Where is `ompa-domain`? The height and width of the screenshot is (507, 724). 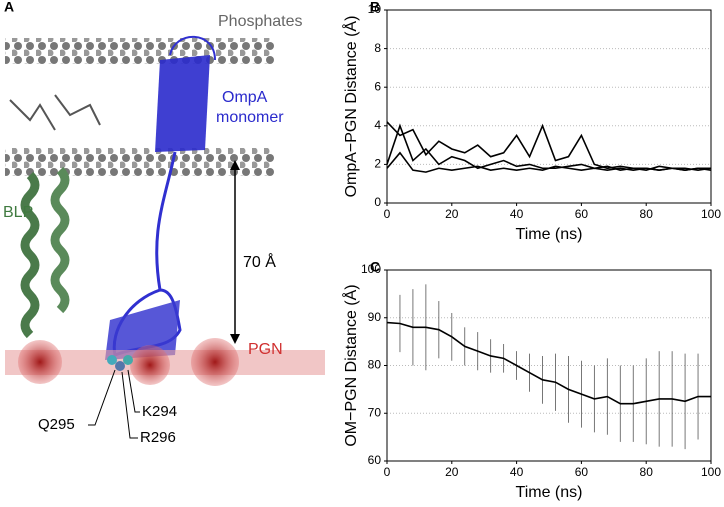 ompa-domain is located at coordinates (142, 330).